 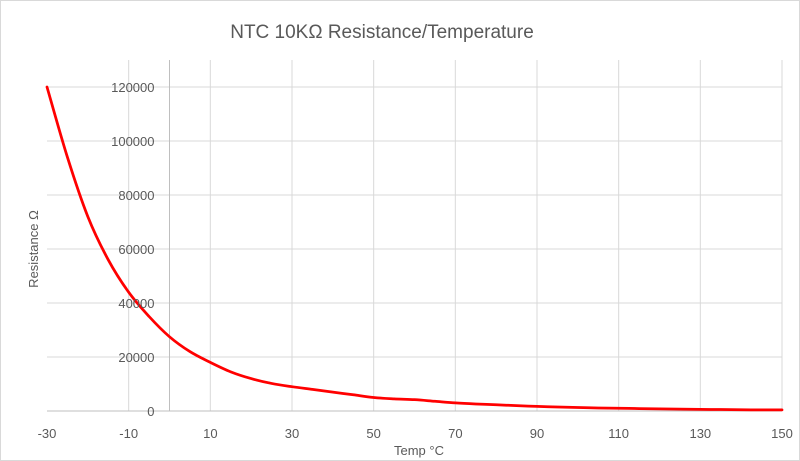 I want to click on y-tick-label: 120000, so click(x=132, y=87).